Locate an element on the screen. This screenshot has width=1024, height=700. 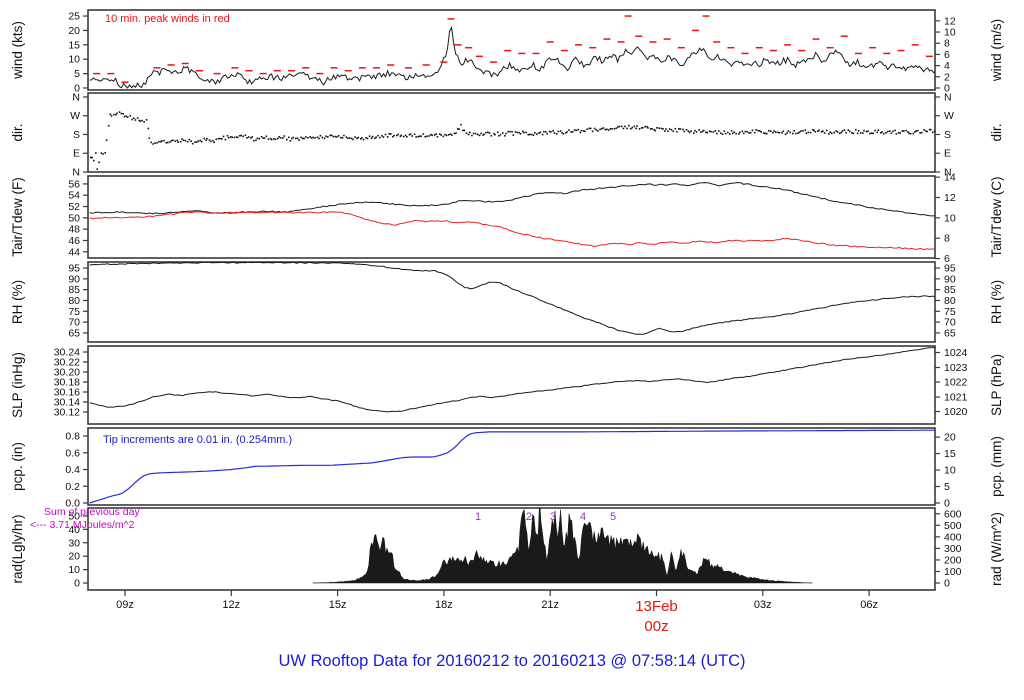
panel-frame-dir is located at coordinates (511, 132).